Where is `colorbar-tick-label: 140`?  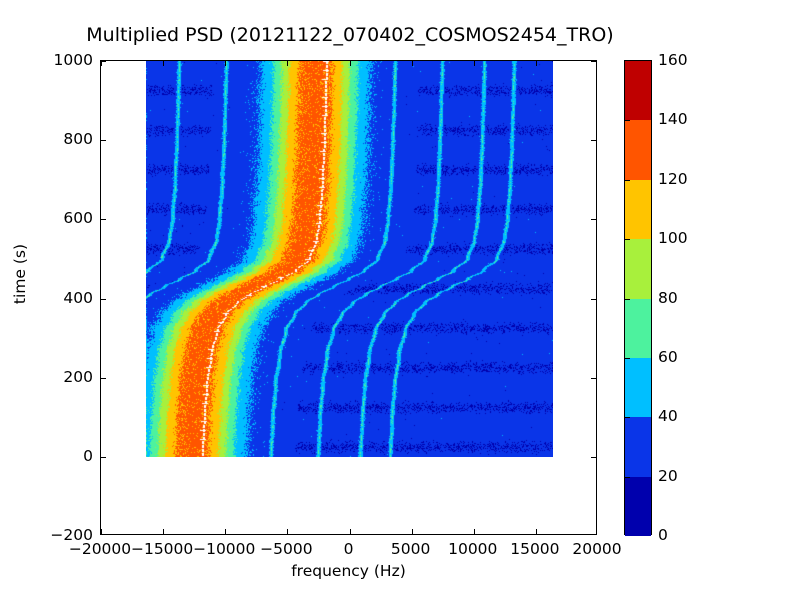
colorbar-tick-label: 140 is located at coordinates (673, 119).